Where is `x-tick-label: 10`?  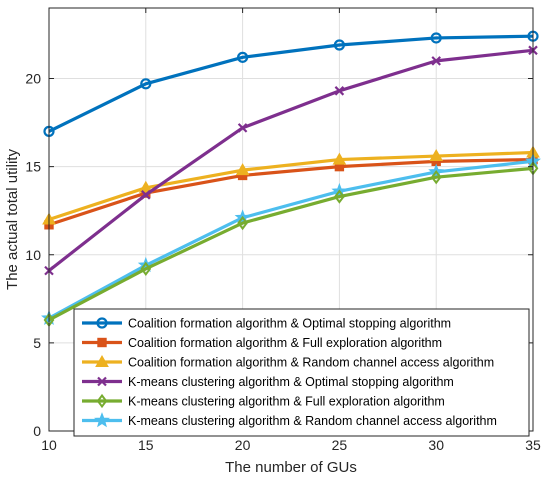 x-tick-label: 10 is located at coordinates (49, 445).